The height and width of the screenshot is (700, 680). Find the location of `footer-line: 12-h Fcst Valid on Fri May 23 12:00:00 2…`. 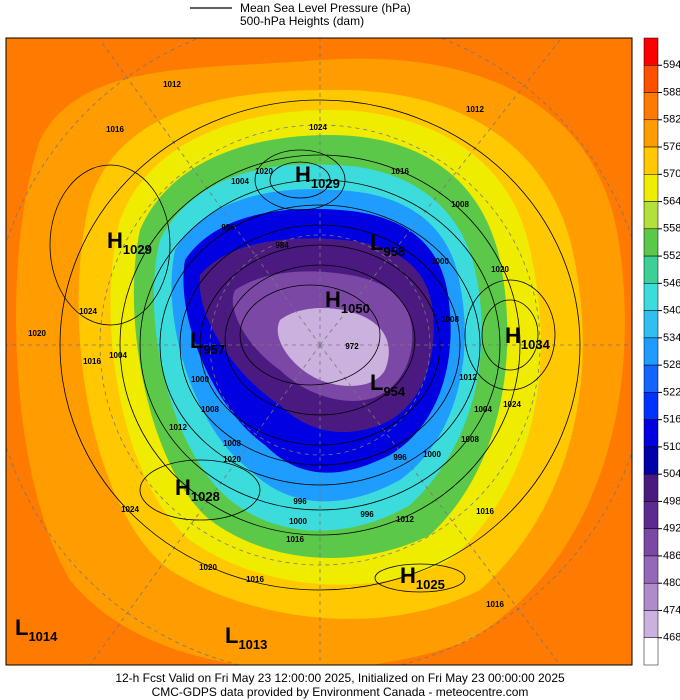

footer-line: 12-h Fcst Valid on Fri May 23 12:00:00 2… is located at coordinates (340, 678).